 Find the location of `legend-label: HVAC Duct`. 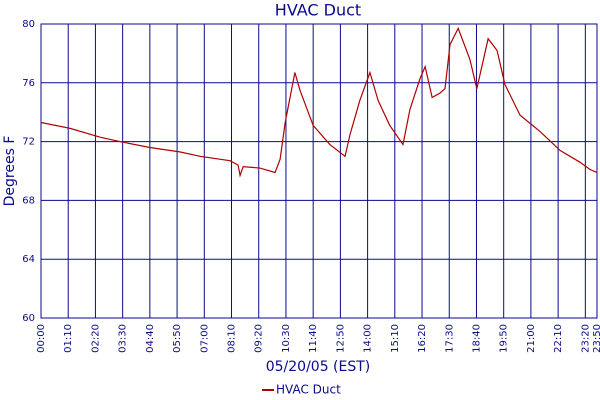

legend-label: HVAC Duct is located at coordinates (308, 390).